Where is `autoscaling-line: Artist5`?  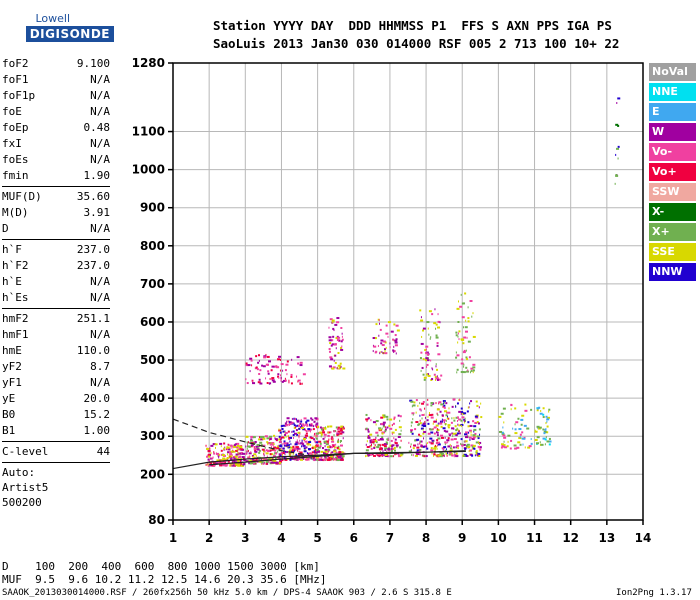 autoscaling-line: Artist5 is located at coordinates (25, 487).